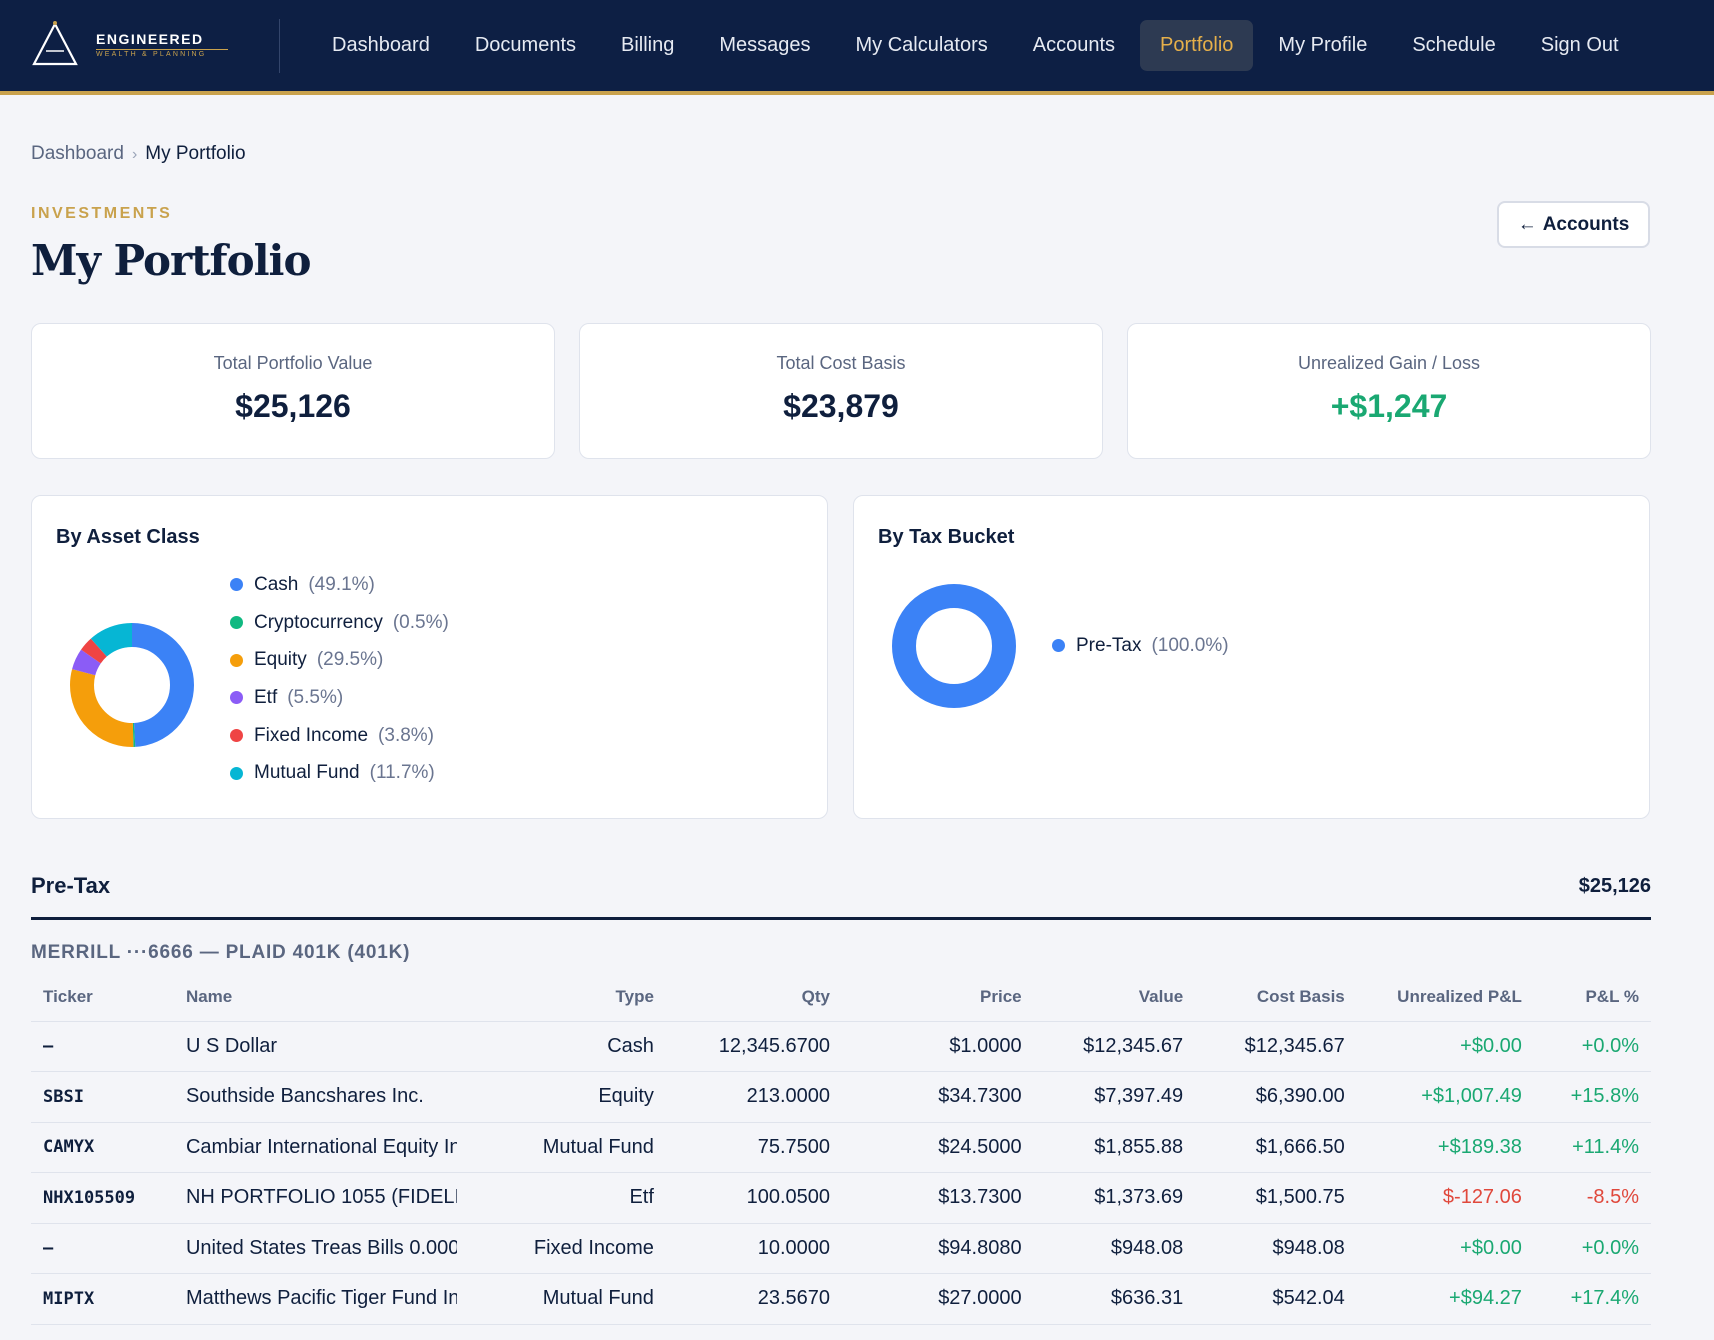 The width and height of the screenshot is (1714, 1340). What do you see at coordinates (77, 153) in the screenshot?
I see `breadcrumb-dashboard-link: Dashboard` at bounding box center [77, 153].